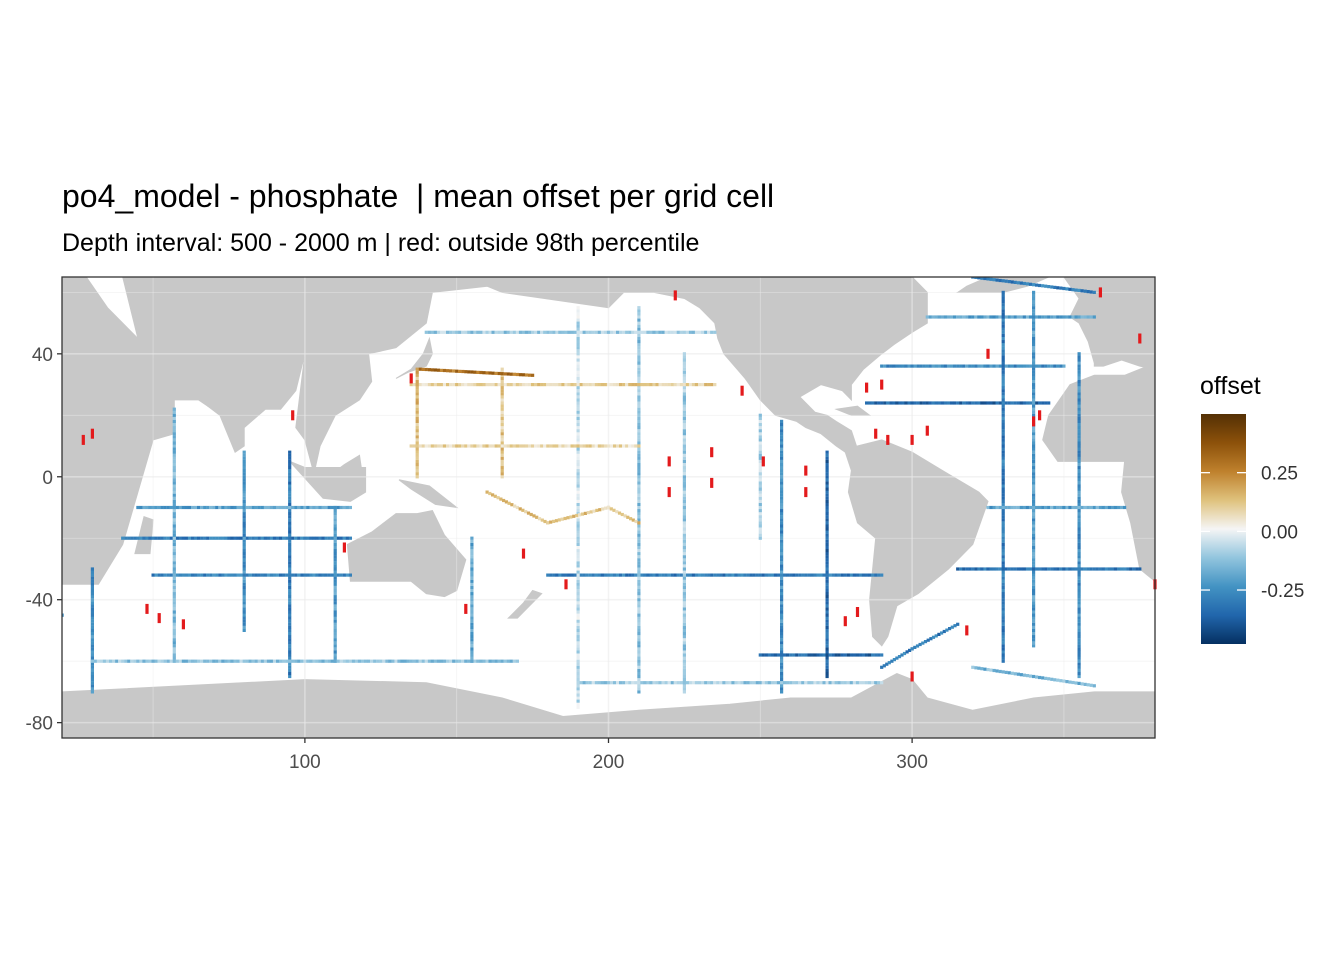 The height and width of the screenshot is (960, 1344). I want to click on y-tick-label-40: 40, so click(42, 355).